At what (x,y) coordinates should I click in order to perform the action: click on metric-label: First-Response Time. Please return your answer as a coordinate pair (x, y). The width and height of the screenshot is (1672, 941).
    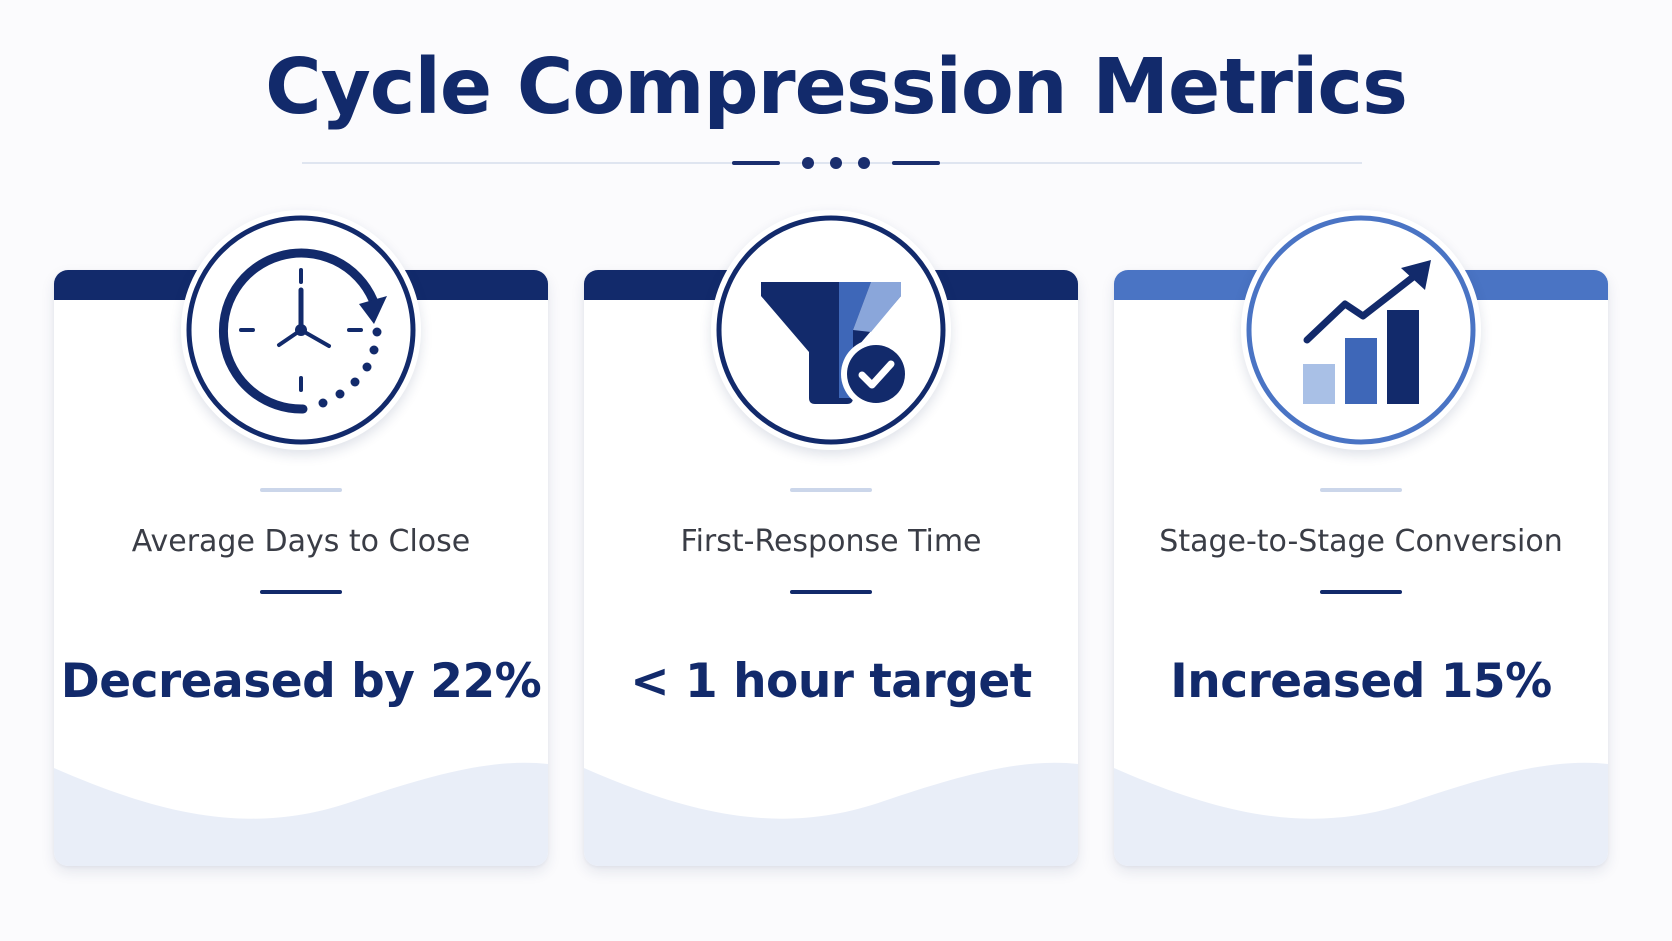
    Looking at the image, I should click on (831, 541).